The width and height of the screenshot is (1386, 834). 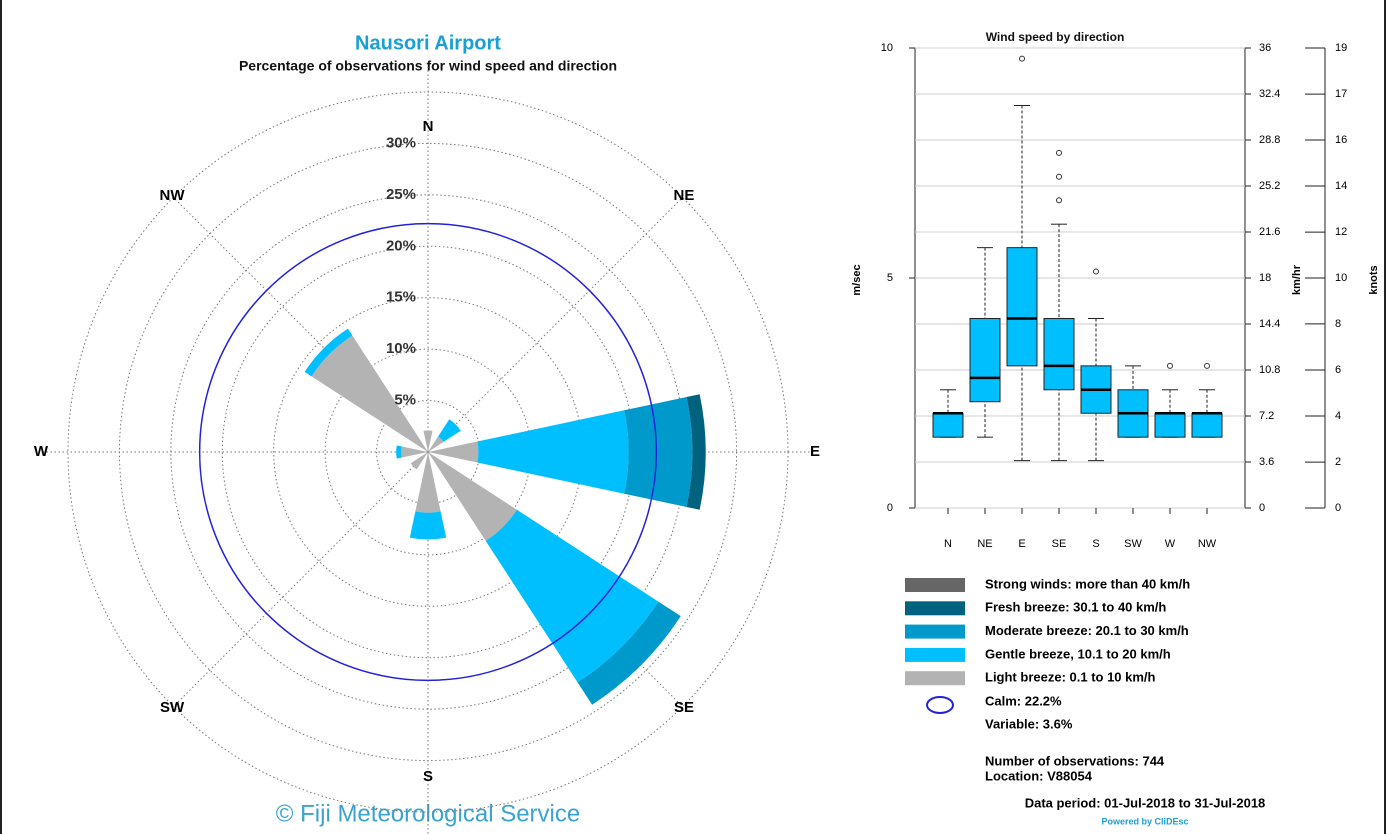 I want to click on r-tick-label: 5%, so click(x=405, y=400).